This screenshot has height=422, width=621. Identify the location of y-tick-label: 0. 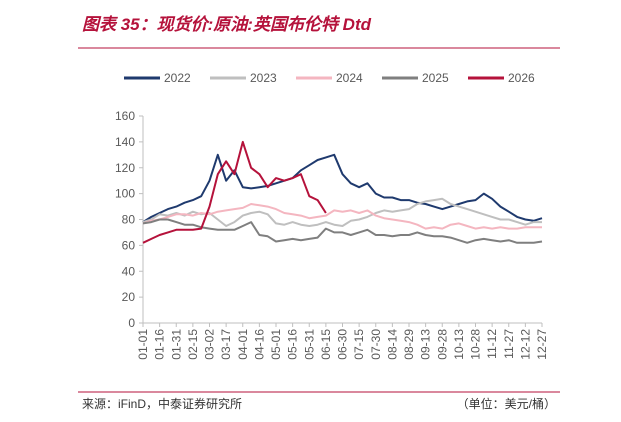
(131, 323).